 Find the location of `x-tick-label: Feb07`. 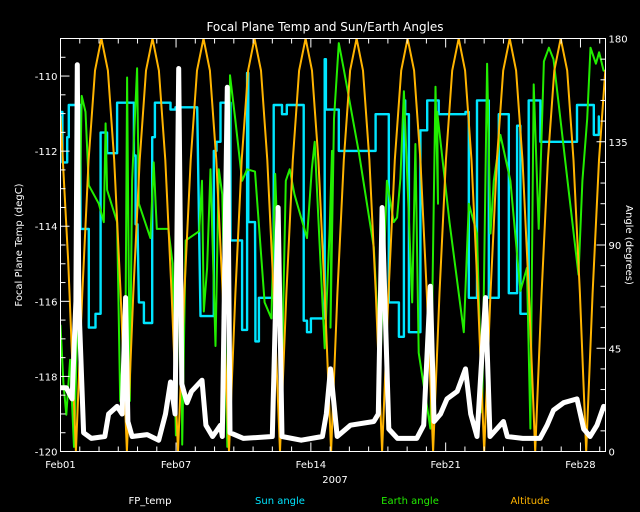

x-tick-label: Feb07 is located at coordinates (176, 465).